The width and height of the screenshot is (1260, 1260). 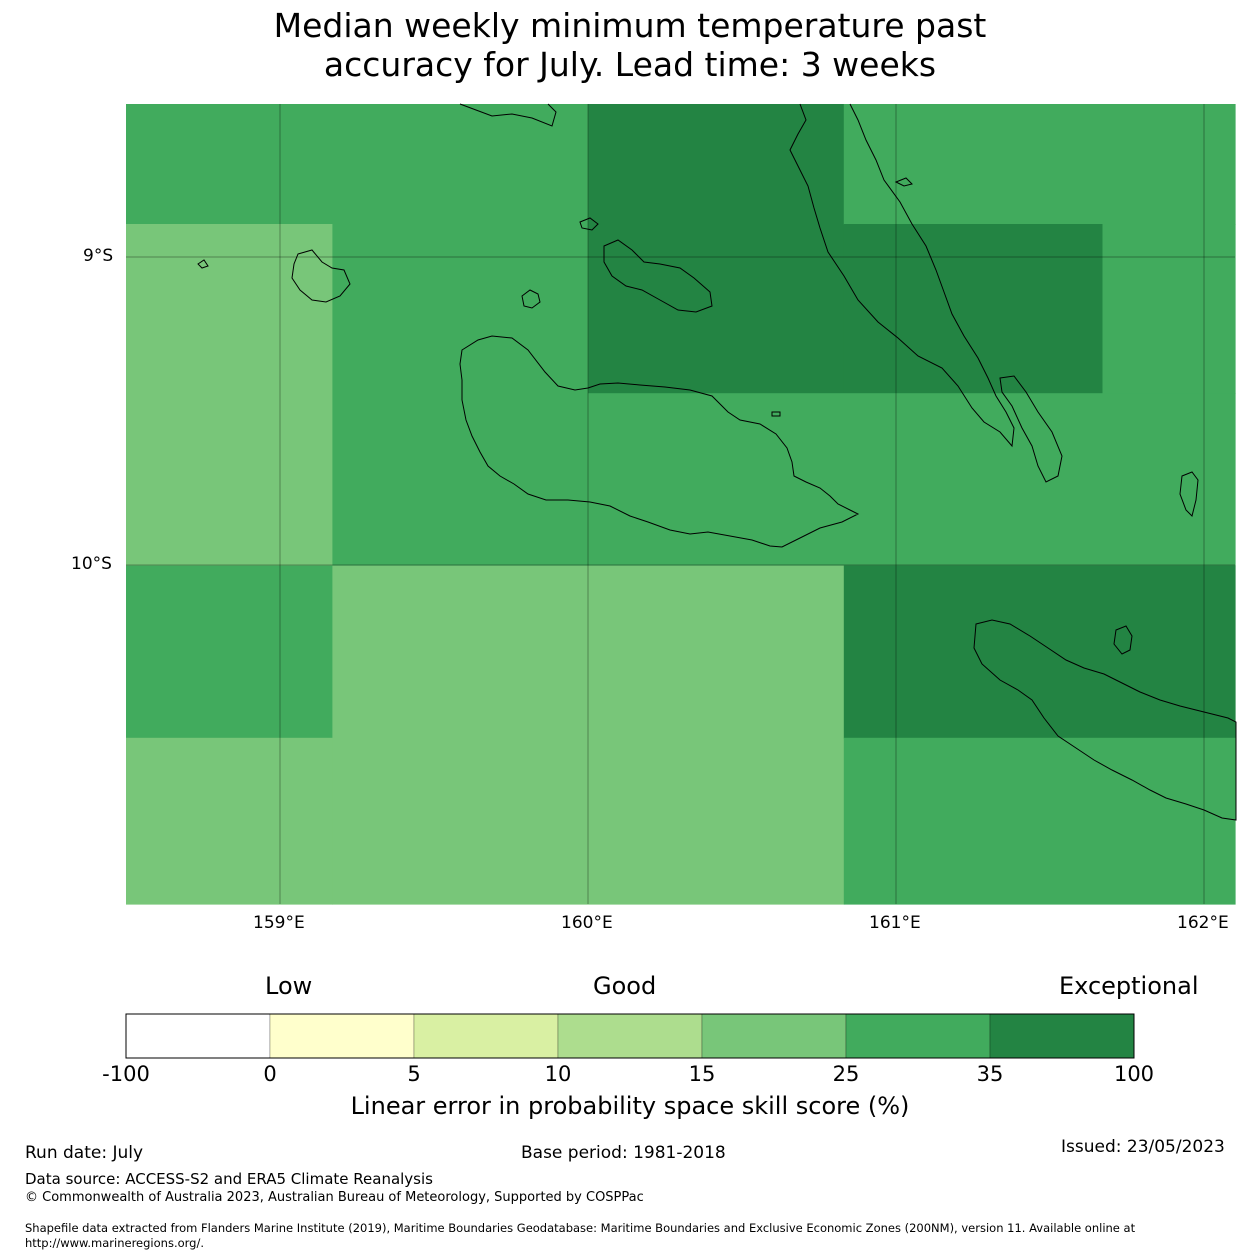 What do you see at coordinates (990, 1074) in the screenshot?
I see `colorbar-tick: 35` at bounding box center [990, 1074].